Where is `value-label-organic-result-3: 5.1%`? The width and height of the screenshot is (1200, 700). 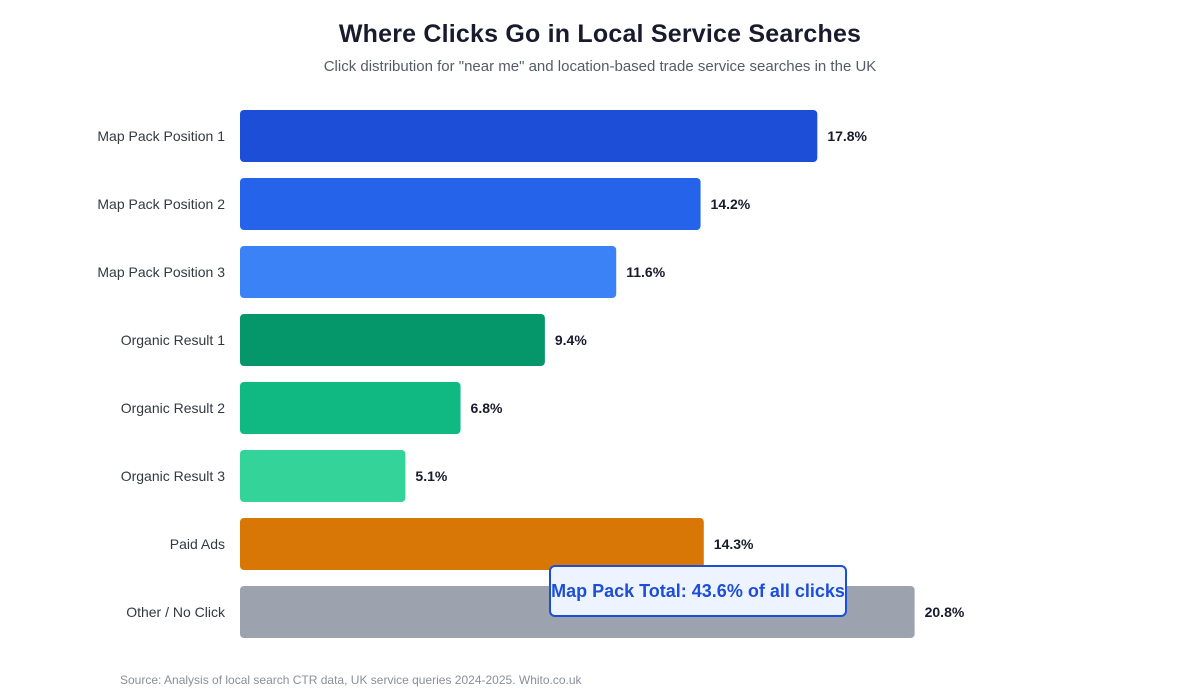 value-label-organic-result-3: 5.1% is located at coordinates (431, 476).